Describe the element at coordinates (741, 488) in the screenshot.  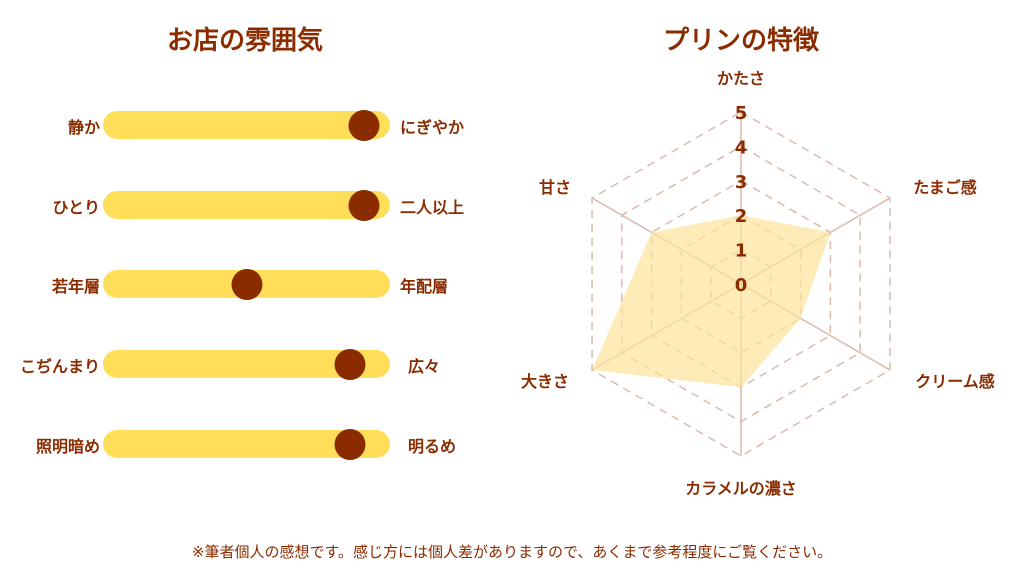
I see `axis-label: カラメルの濃さ` at that location.